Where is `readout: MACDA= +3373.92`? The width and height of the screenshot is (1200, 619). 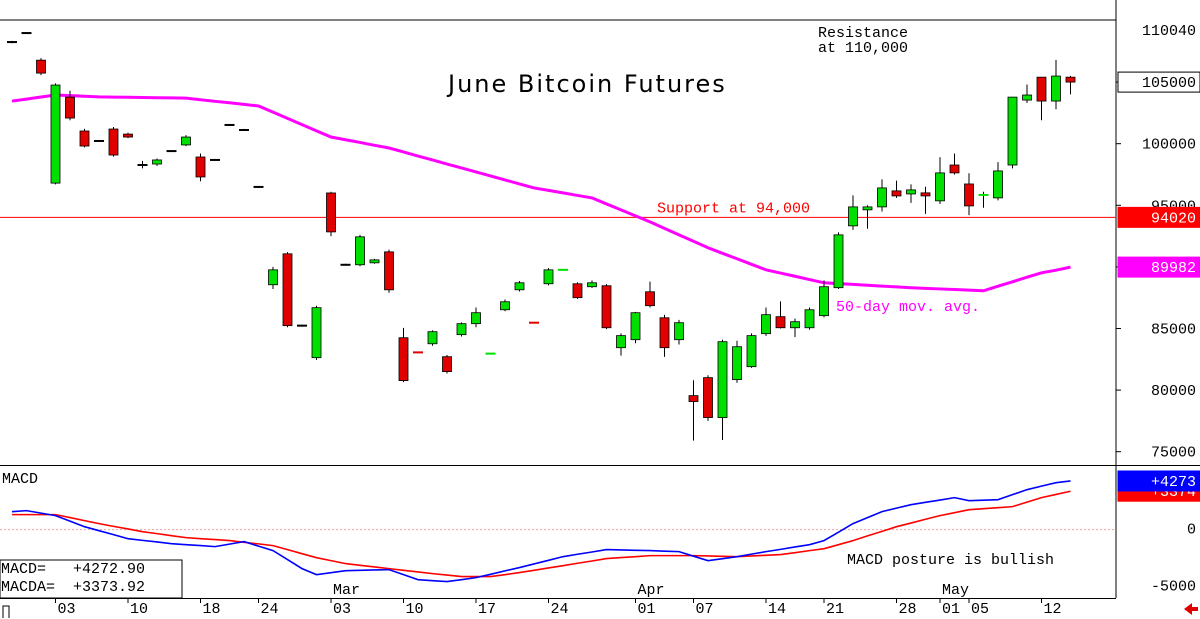
readout: MACDA= +3373.92 is located at coordinates (73, 587).